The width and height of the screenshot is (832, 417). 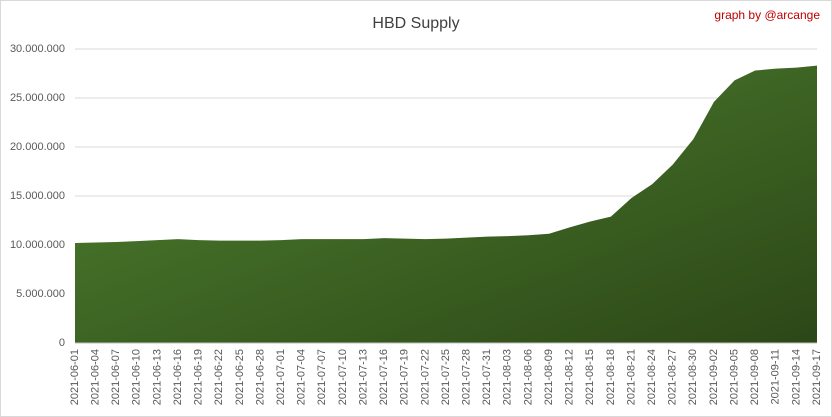 What do you see at coordinates (611, 377) in the screenshot?
I see `x-tick-label: 2021-08-18` at bounding box center [611, 377].